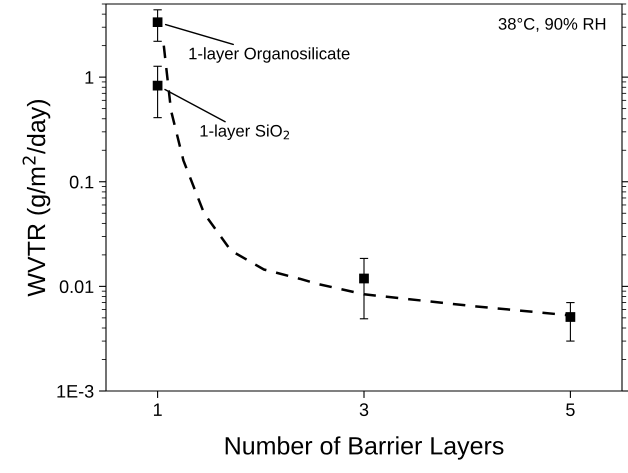 This screenshot has height=473, width=628. I want to click on y-tick-label: 0.1, so click(82, 182).